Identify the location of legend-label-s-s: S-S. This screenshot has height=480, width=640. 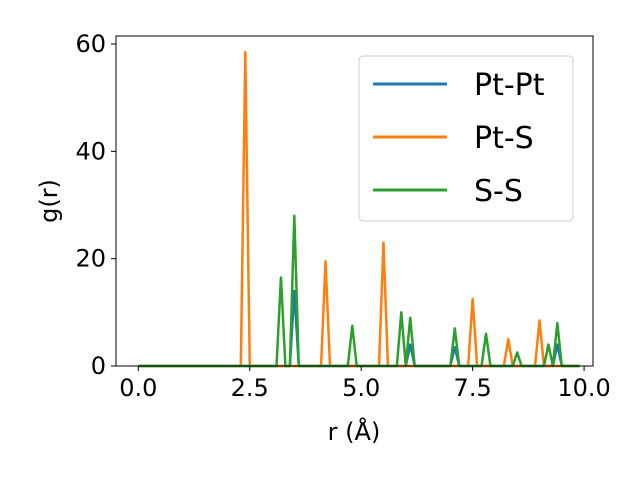
(498, 191).